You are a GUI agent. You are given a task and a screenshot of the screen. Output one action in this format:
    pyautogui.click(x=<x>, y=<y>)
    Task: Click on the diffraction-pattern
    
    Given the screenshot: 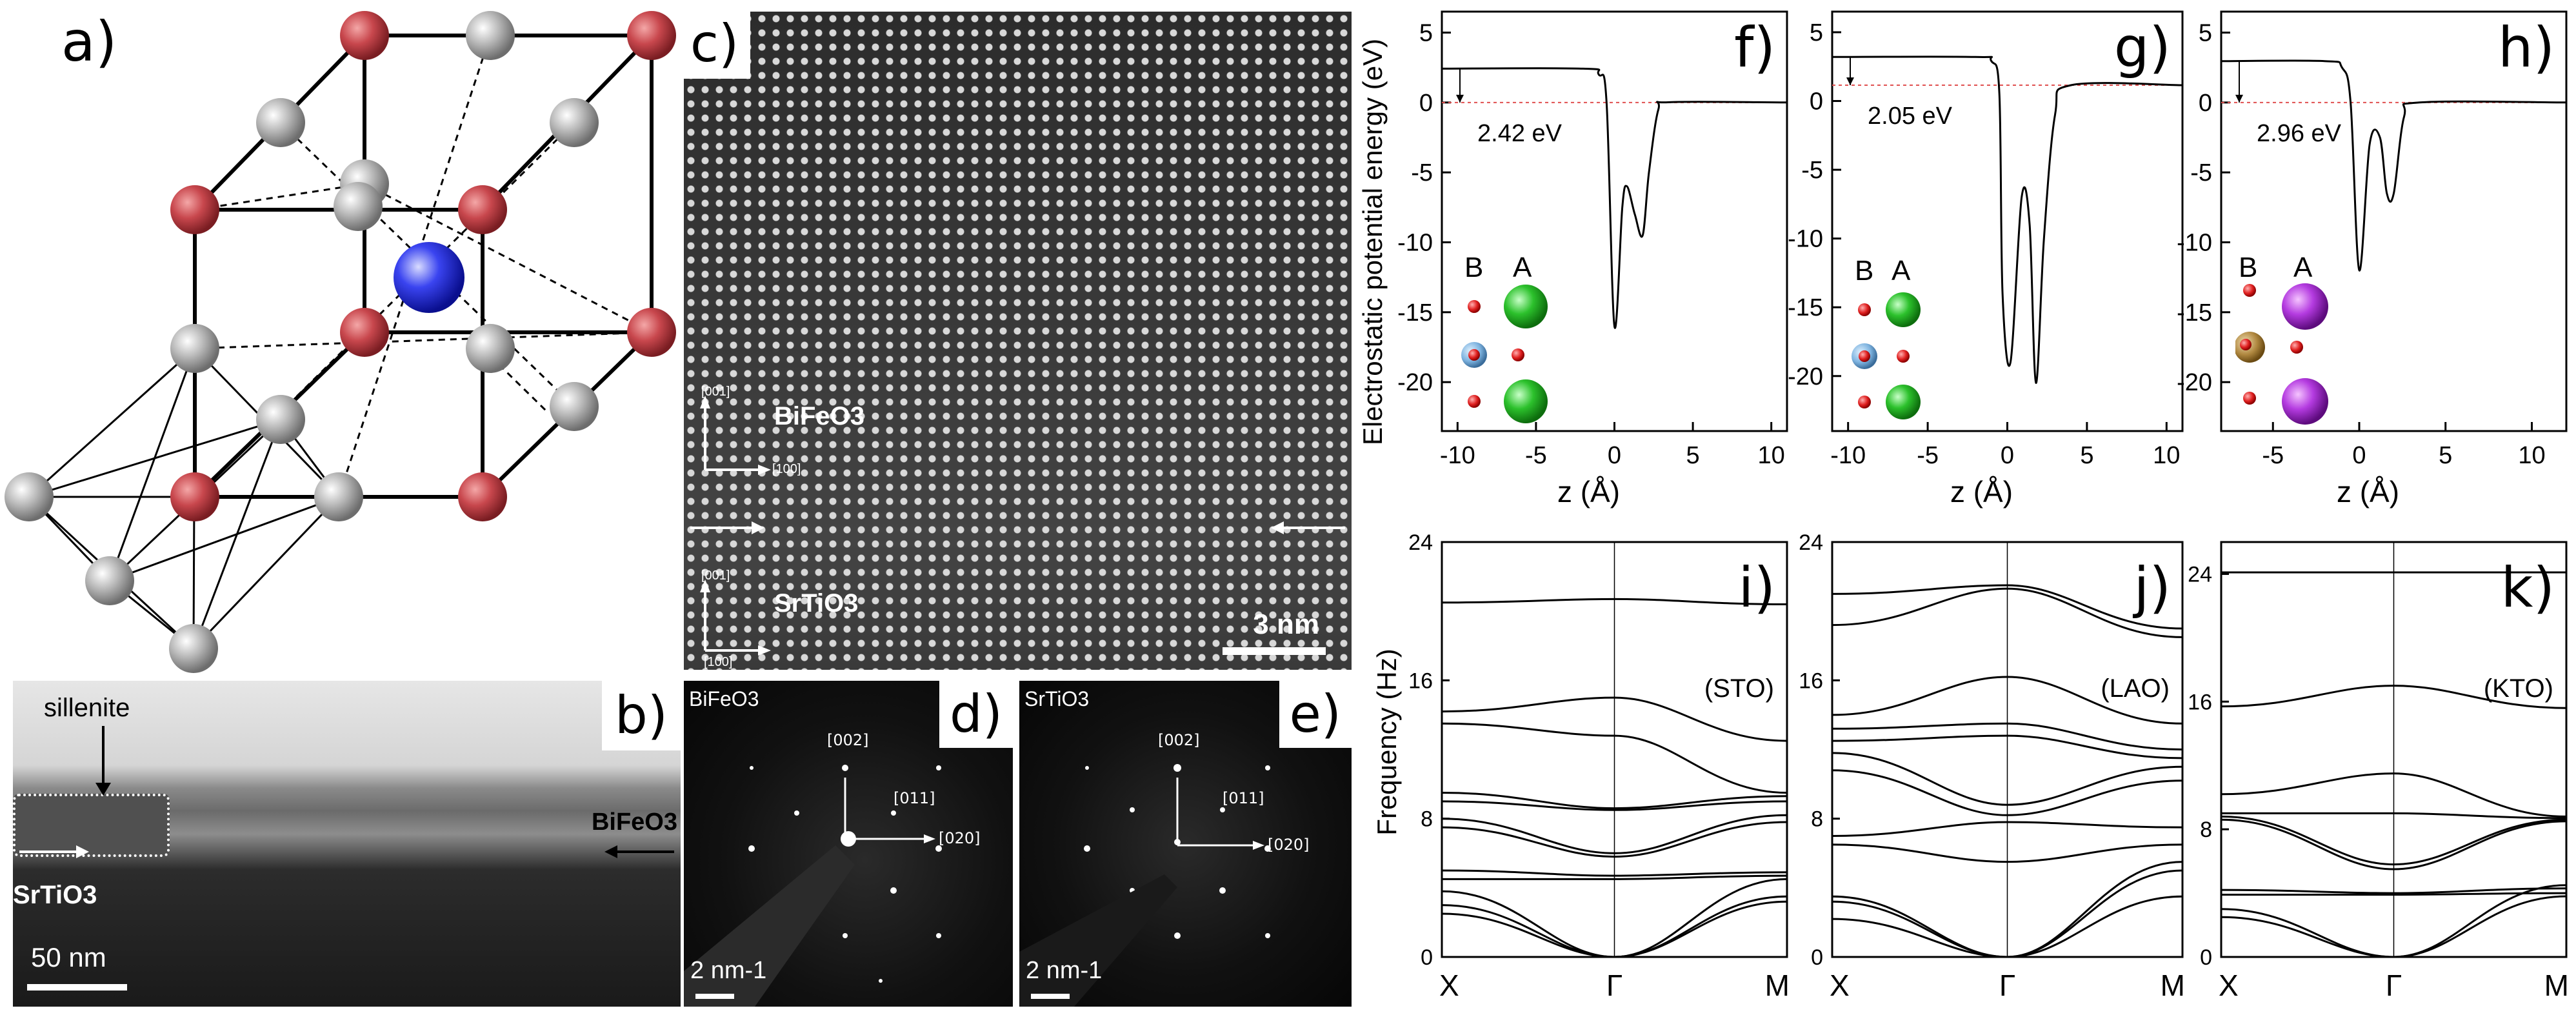 What is the action you would take?
    pyautogui.click(x=1145, y=885)
    